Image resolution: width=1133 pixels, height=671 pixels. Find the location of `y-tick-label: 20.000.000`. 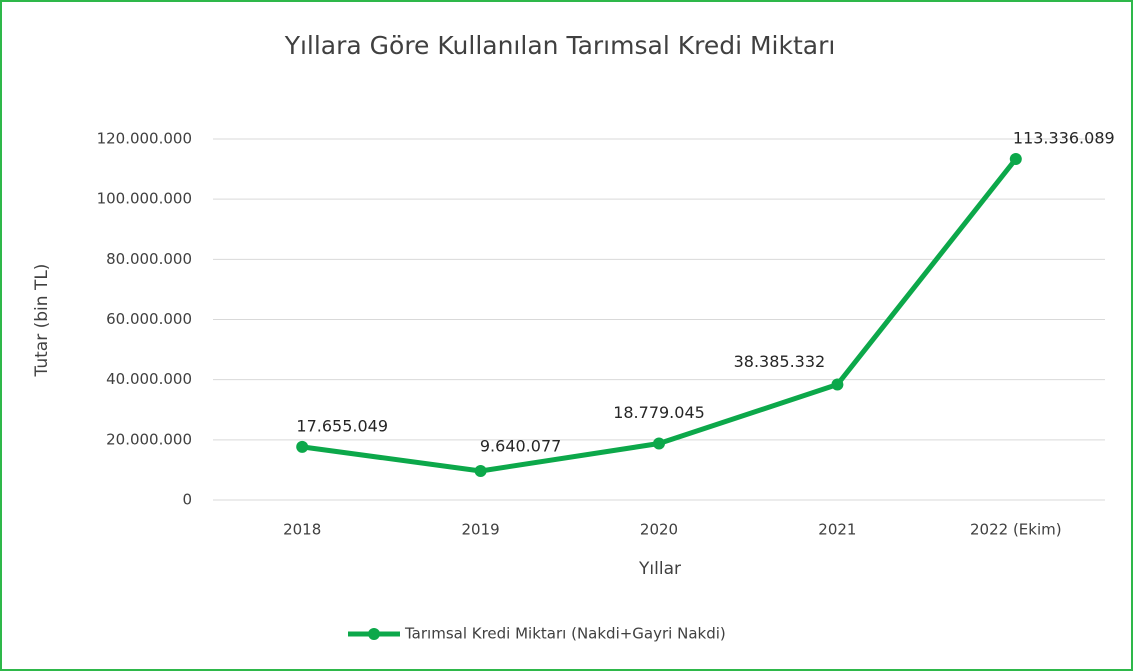

y-tick-label: 20.000.000 is located at coordinates (149, 439).